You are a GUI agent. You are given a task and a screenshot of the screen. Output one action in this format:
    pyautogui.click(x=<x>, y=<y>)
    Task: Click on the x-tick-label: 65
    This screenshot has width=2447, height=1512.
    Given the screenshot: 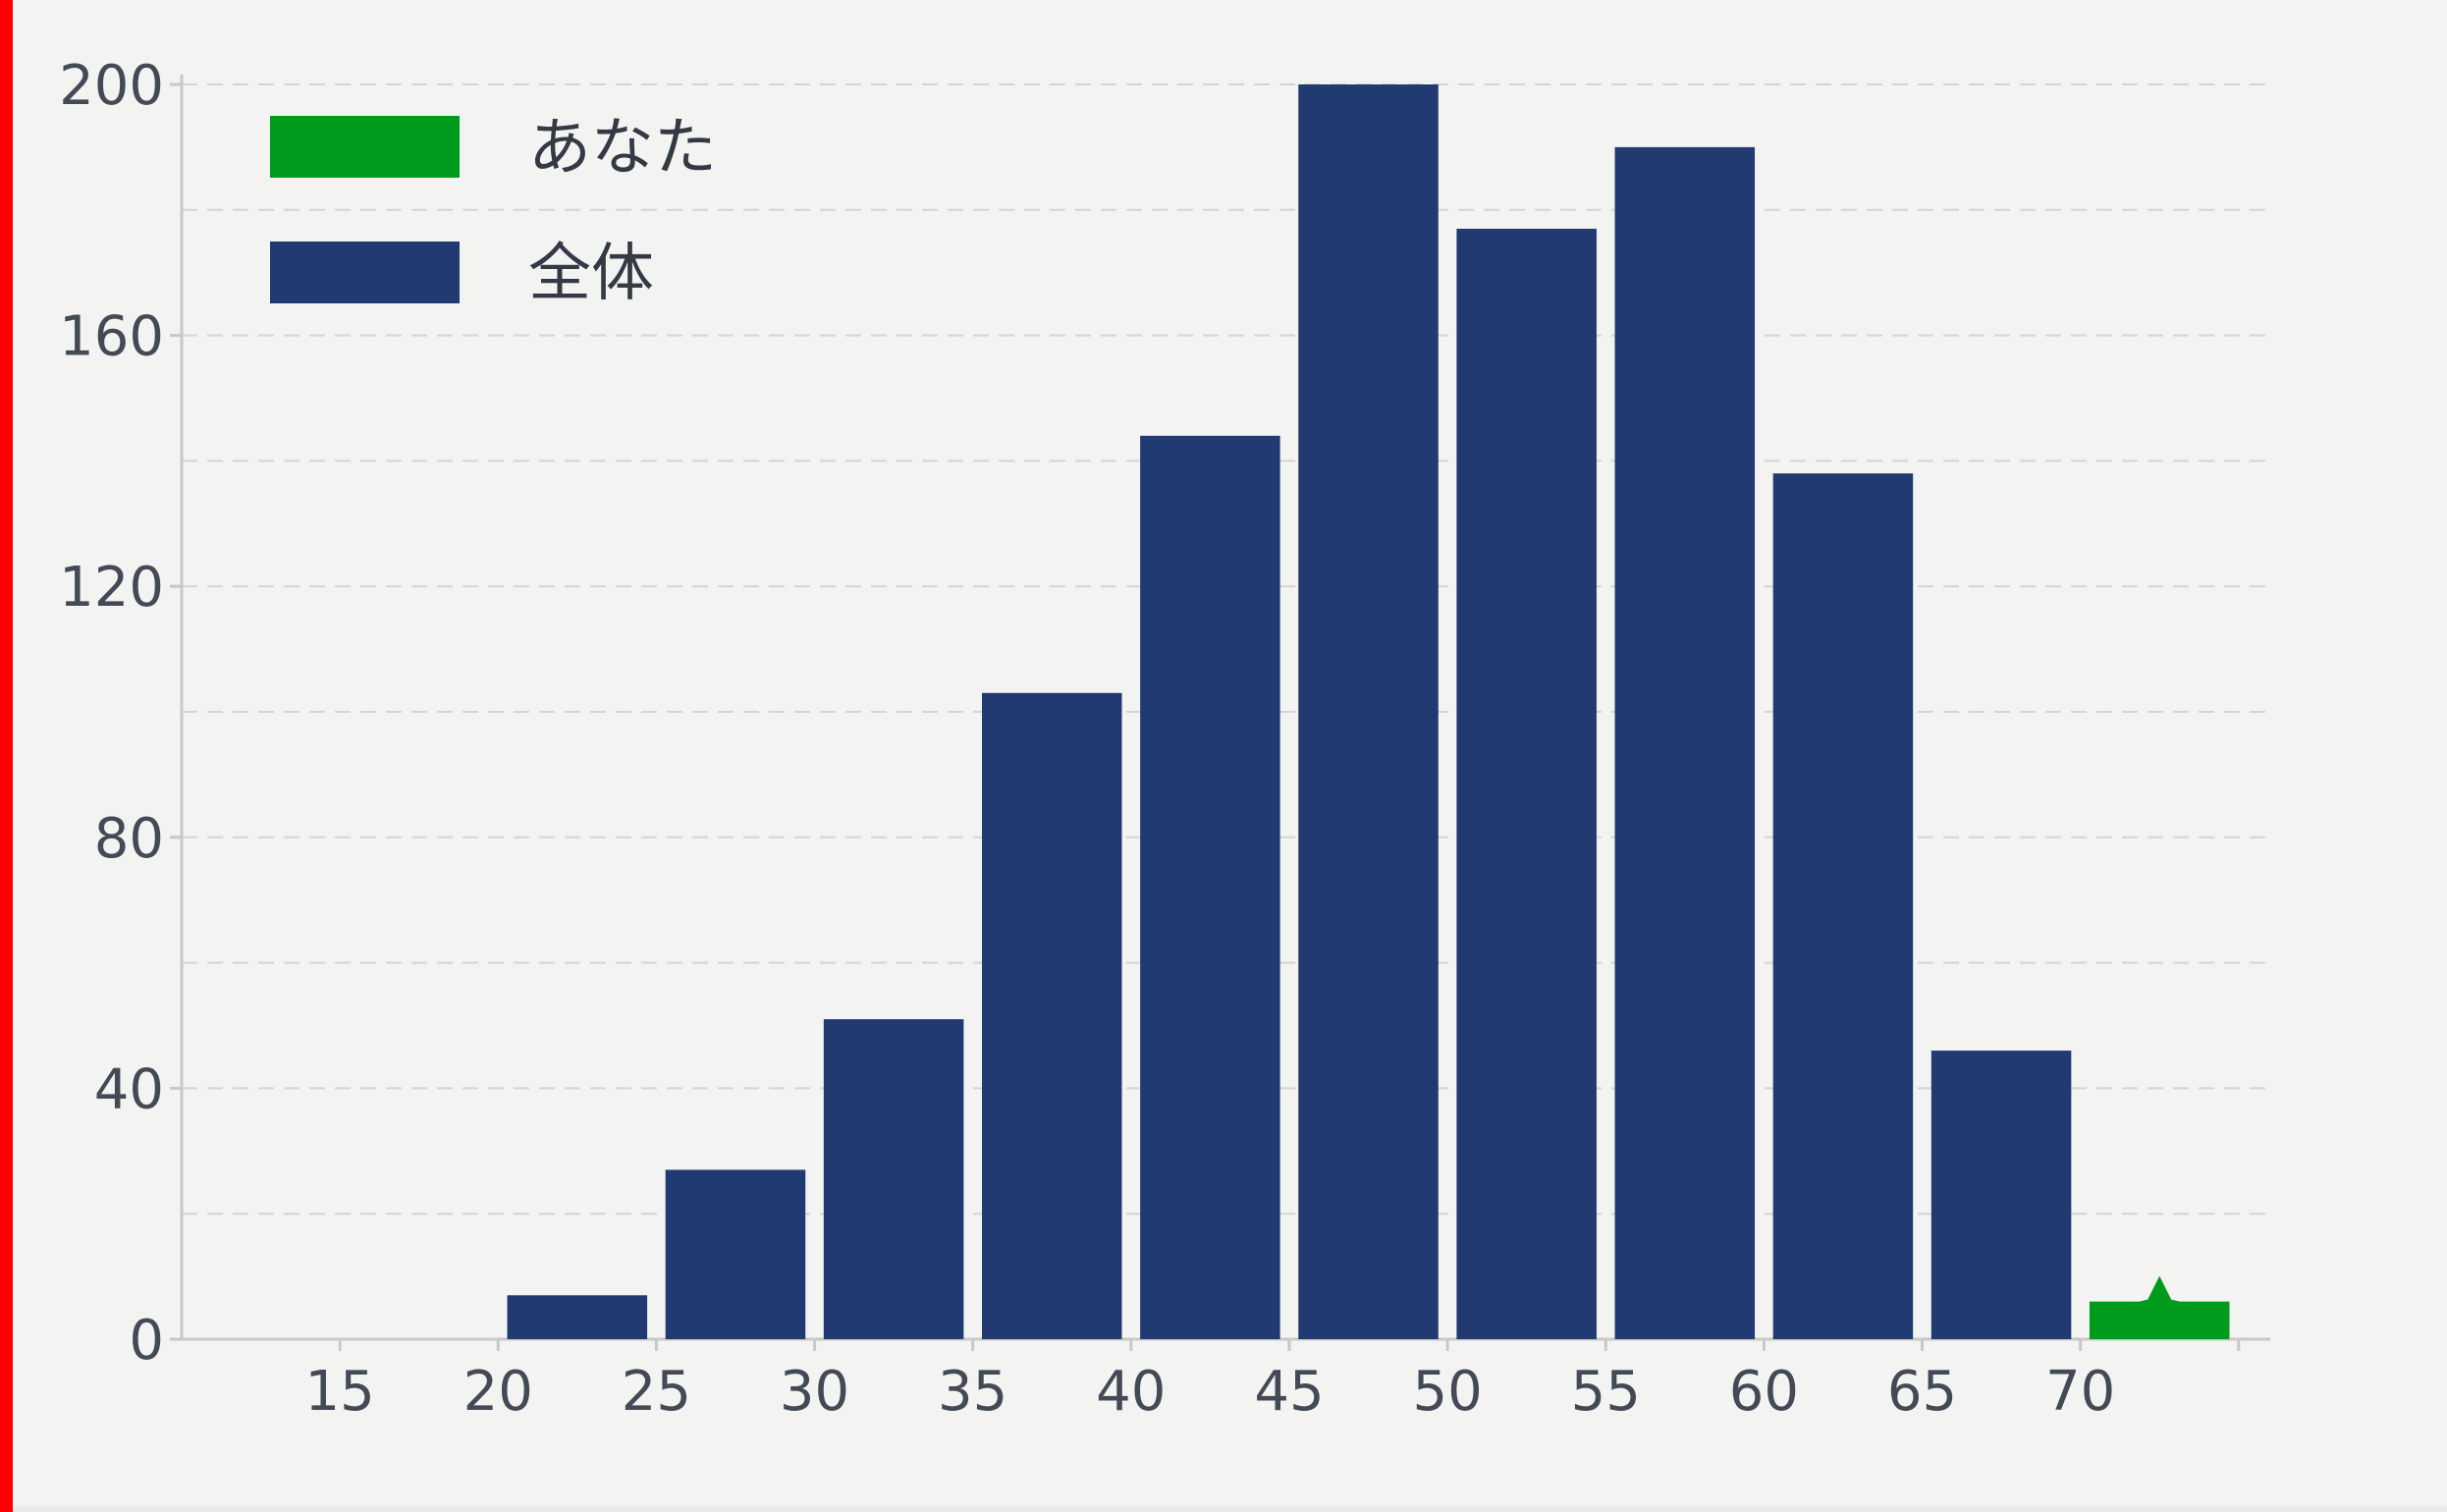 What is the action you would take?
    pyautogui.click(x=1922, y=1392)
    